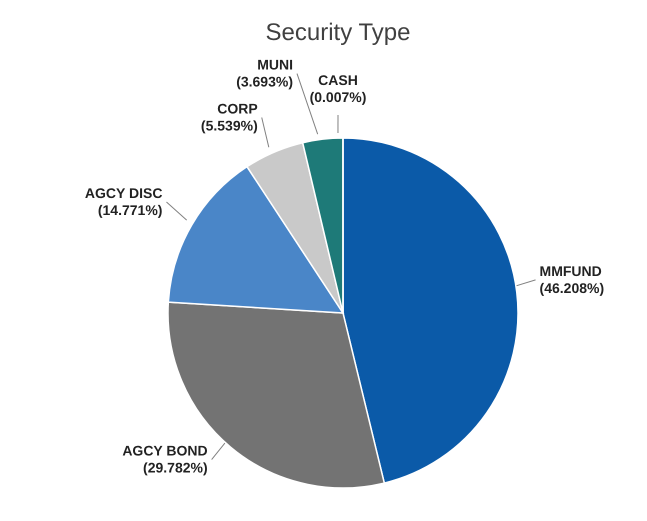 The height and width of the screenshot is (521, 647). Describe the element at coordinates (338, 32) in the screenshot. I see `chart-title: Security Type` at that location.